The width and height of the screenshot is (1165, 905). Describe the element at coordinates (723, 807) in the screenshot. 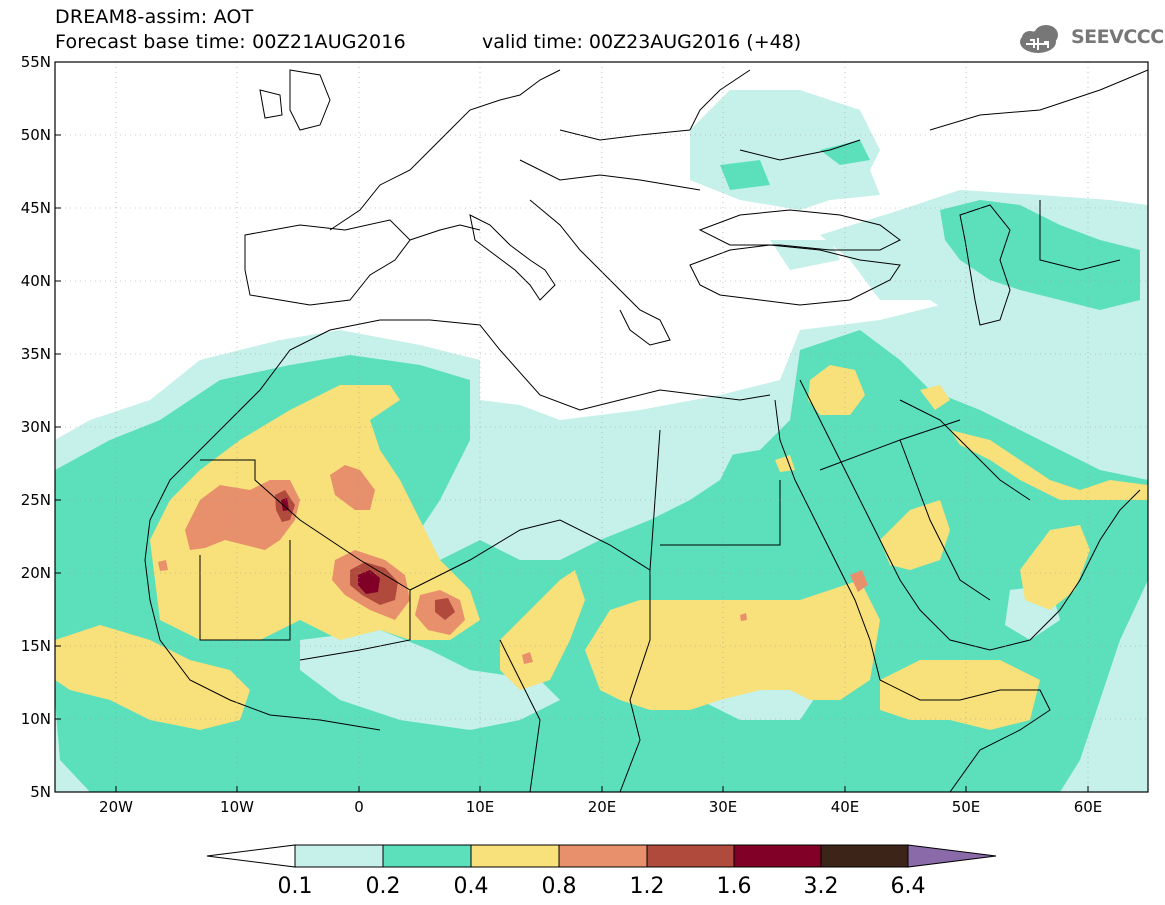

I see `lon-label: 30E` at that location.